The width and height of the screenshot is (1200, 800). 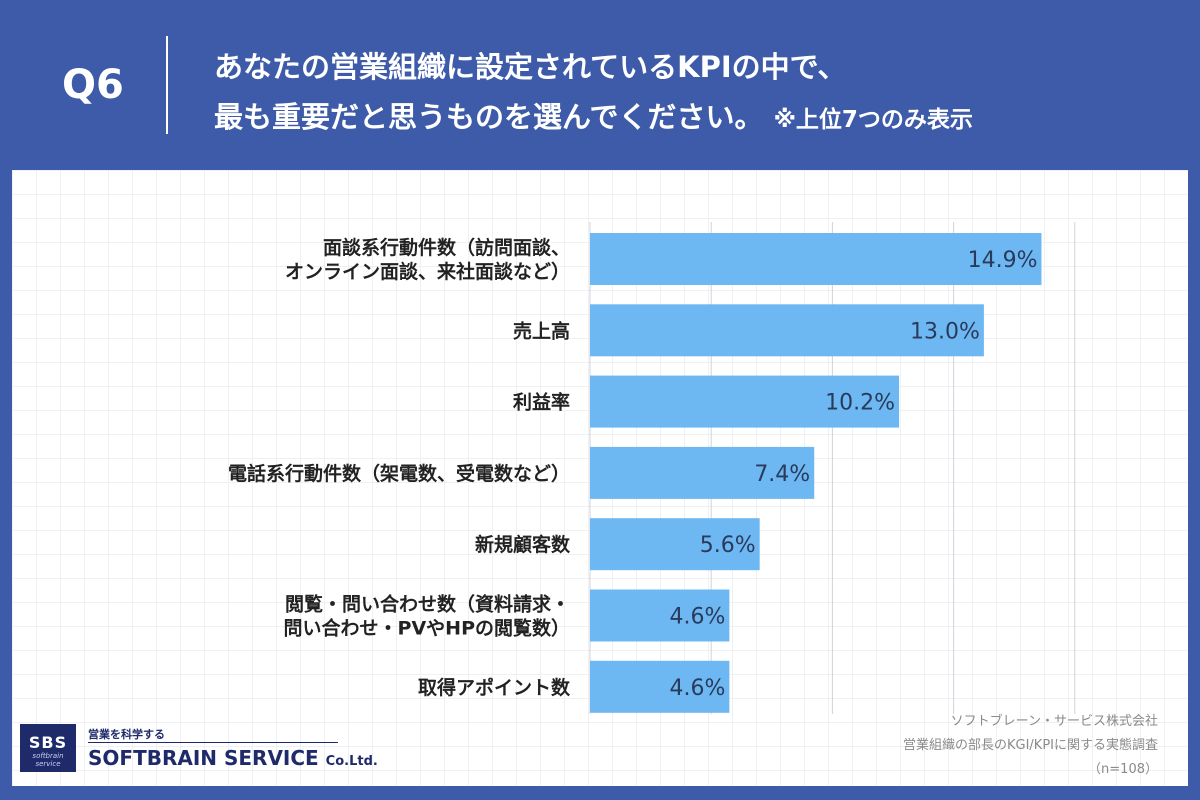 What do you see at coordinates (489, 117) in the screenshot?
I see `question-title-line2-text: 最も重要だと思うものを選んでください。` at bounding box center [489, 117].